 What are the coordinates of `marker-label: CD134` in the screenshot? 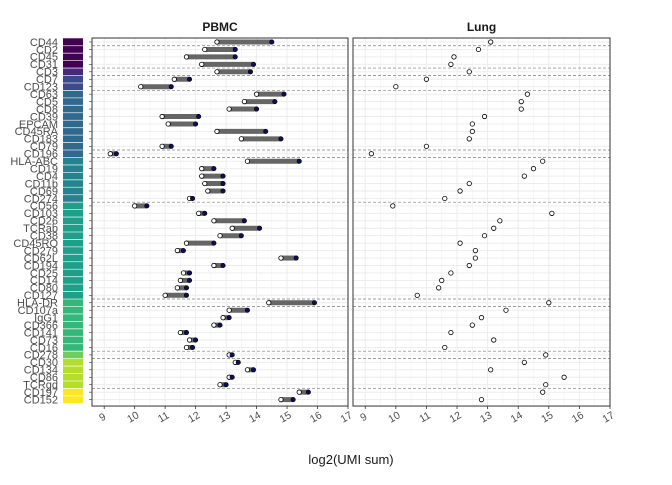 It's located at (41, 371).